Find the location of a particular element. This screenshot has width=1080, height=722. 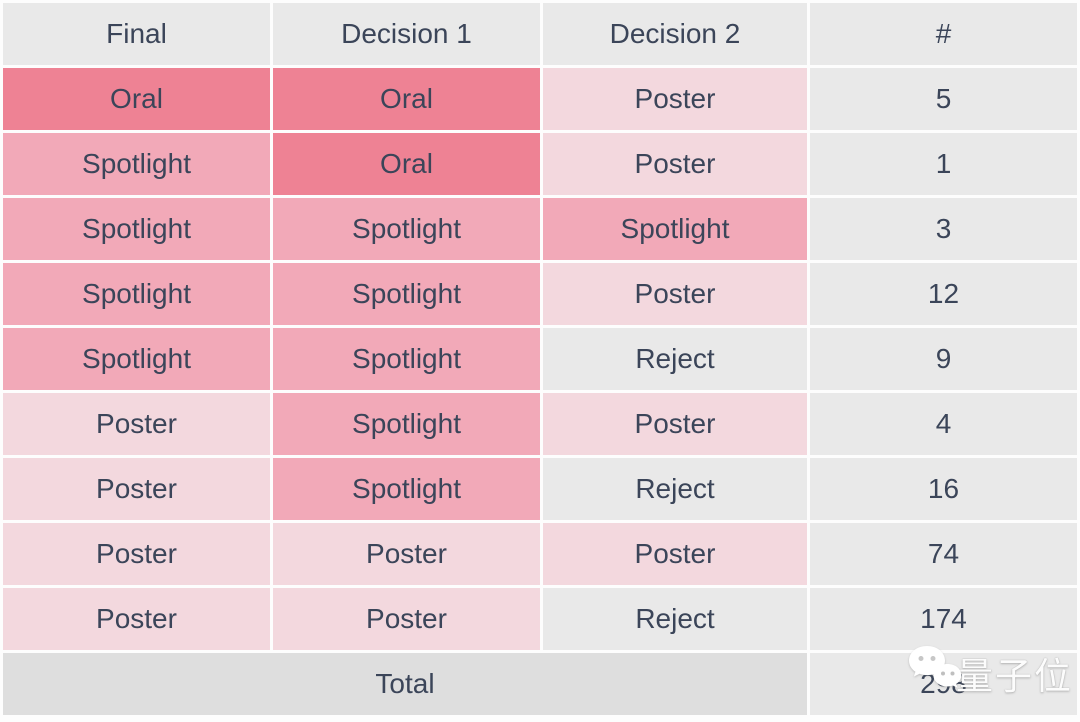

header-cell-final: Final is located at coordinates (136, 34).